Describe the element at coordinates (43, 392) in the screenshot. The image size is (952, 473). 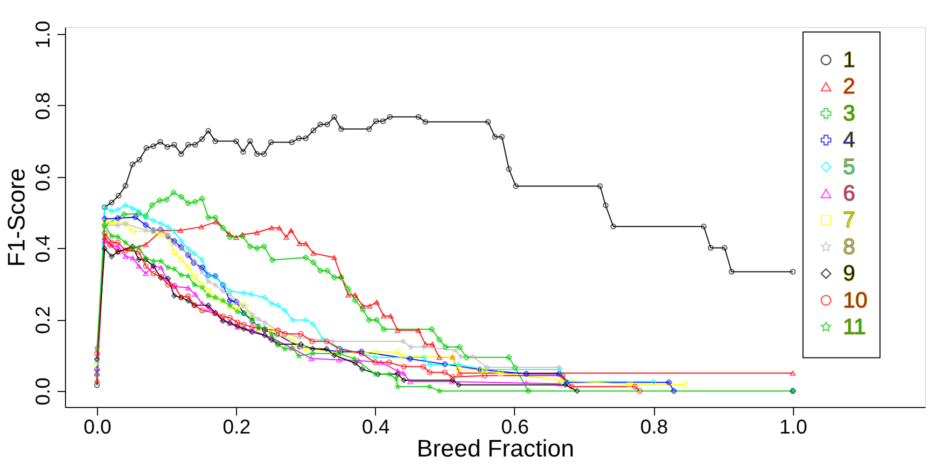
I see `y-tick-label: 0.0` at that location.